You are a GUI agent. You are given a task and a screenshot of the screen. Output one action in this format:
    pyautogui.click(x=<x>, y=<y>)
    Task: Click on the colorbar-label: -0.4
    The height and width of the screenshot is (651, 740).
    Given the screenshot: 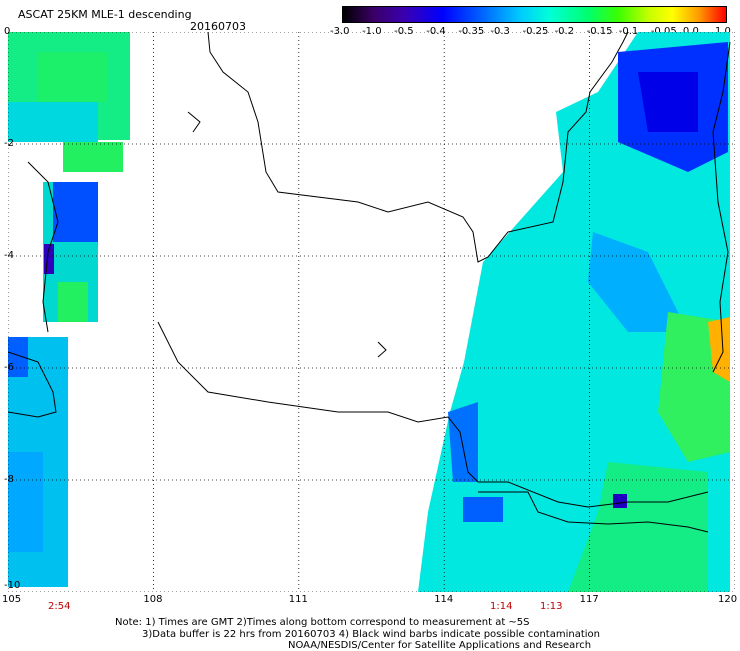 What is the action you would take?
    pyautogui.click(x=436, y=31)
    